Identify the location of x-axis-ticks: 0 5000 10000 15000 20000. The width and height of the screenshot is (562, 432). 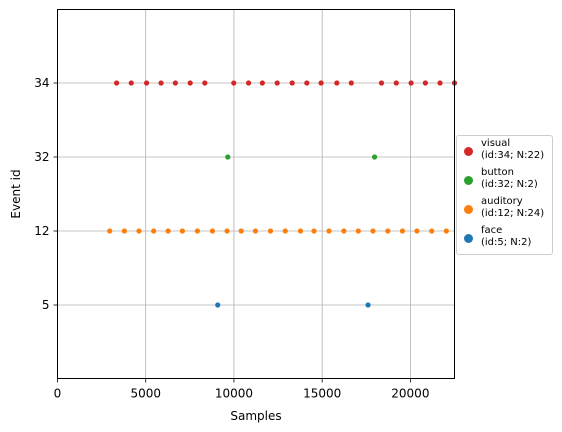
(241, 389).